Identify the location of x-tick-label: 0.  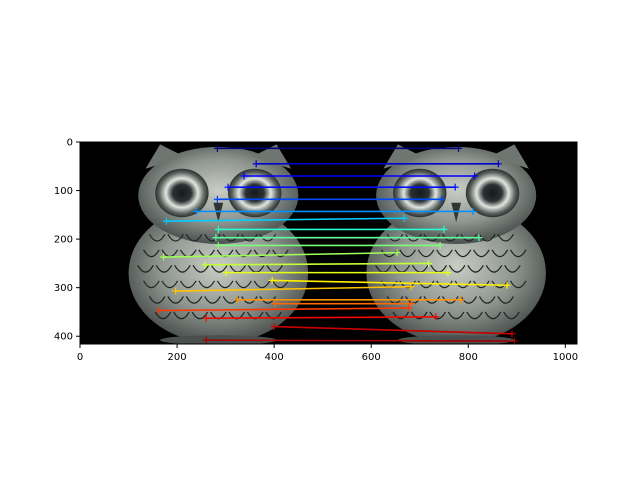
(80, 357).